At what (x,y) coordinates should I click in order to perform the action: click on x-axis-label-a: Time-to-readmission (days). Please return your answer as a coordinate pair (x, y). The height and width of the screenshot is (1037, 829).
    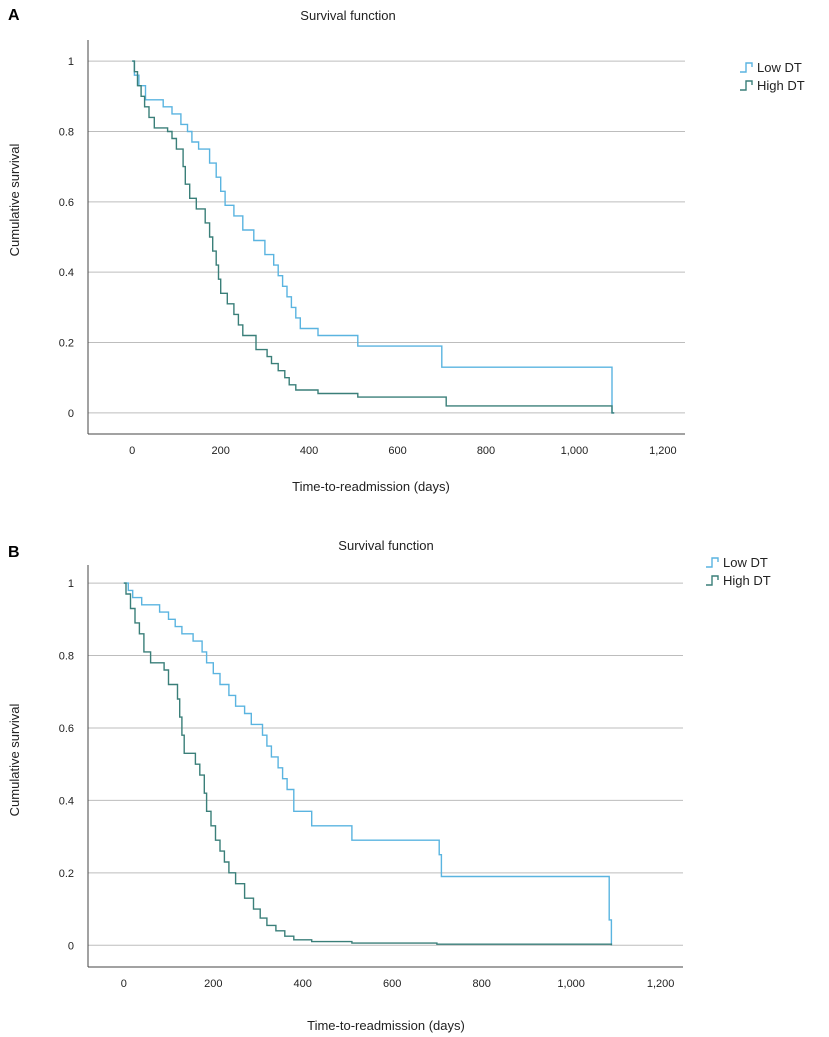
    Looking at the image, I should click on (371, 486).